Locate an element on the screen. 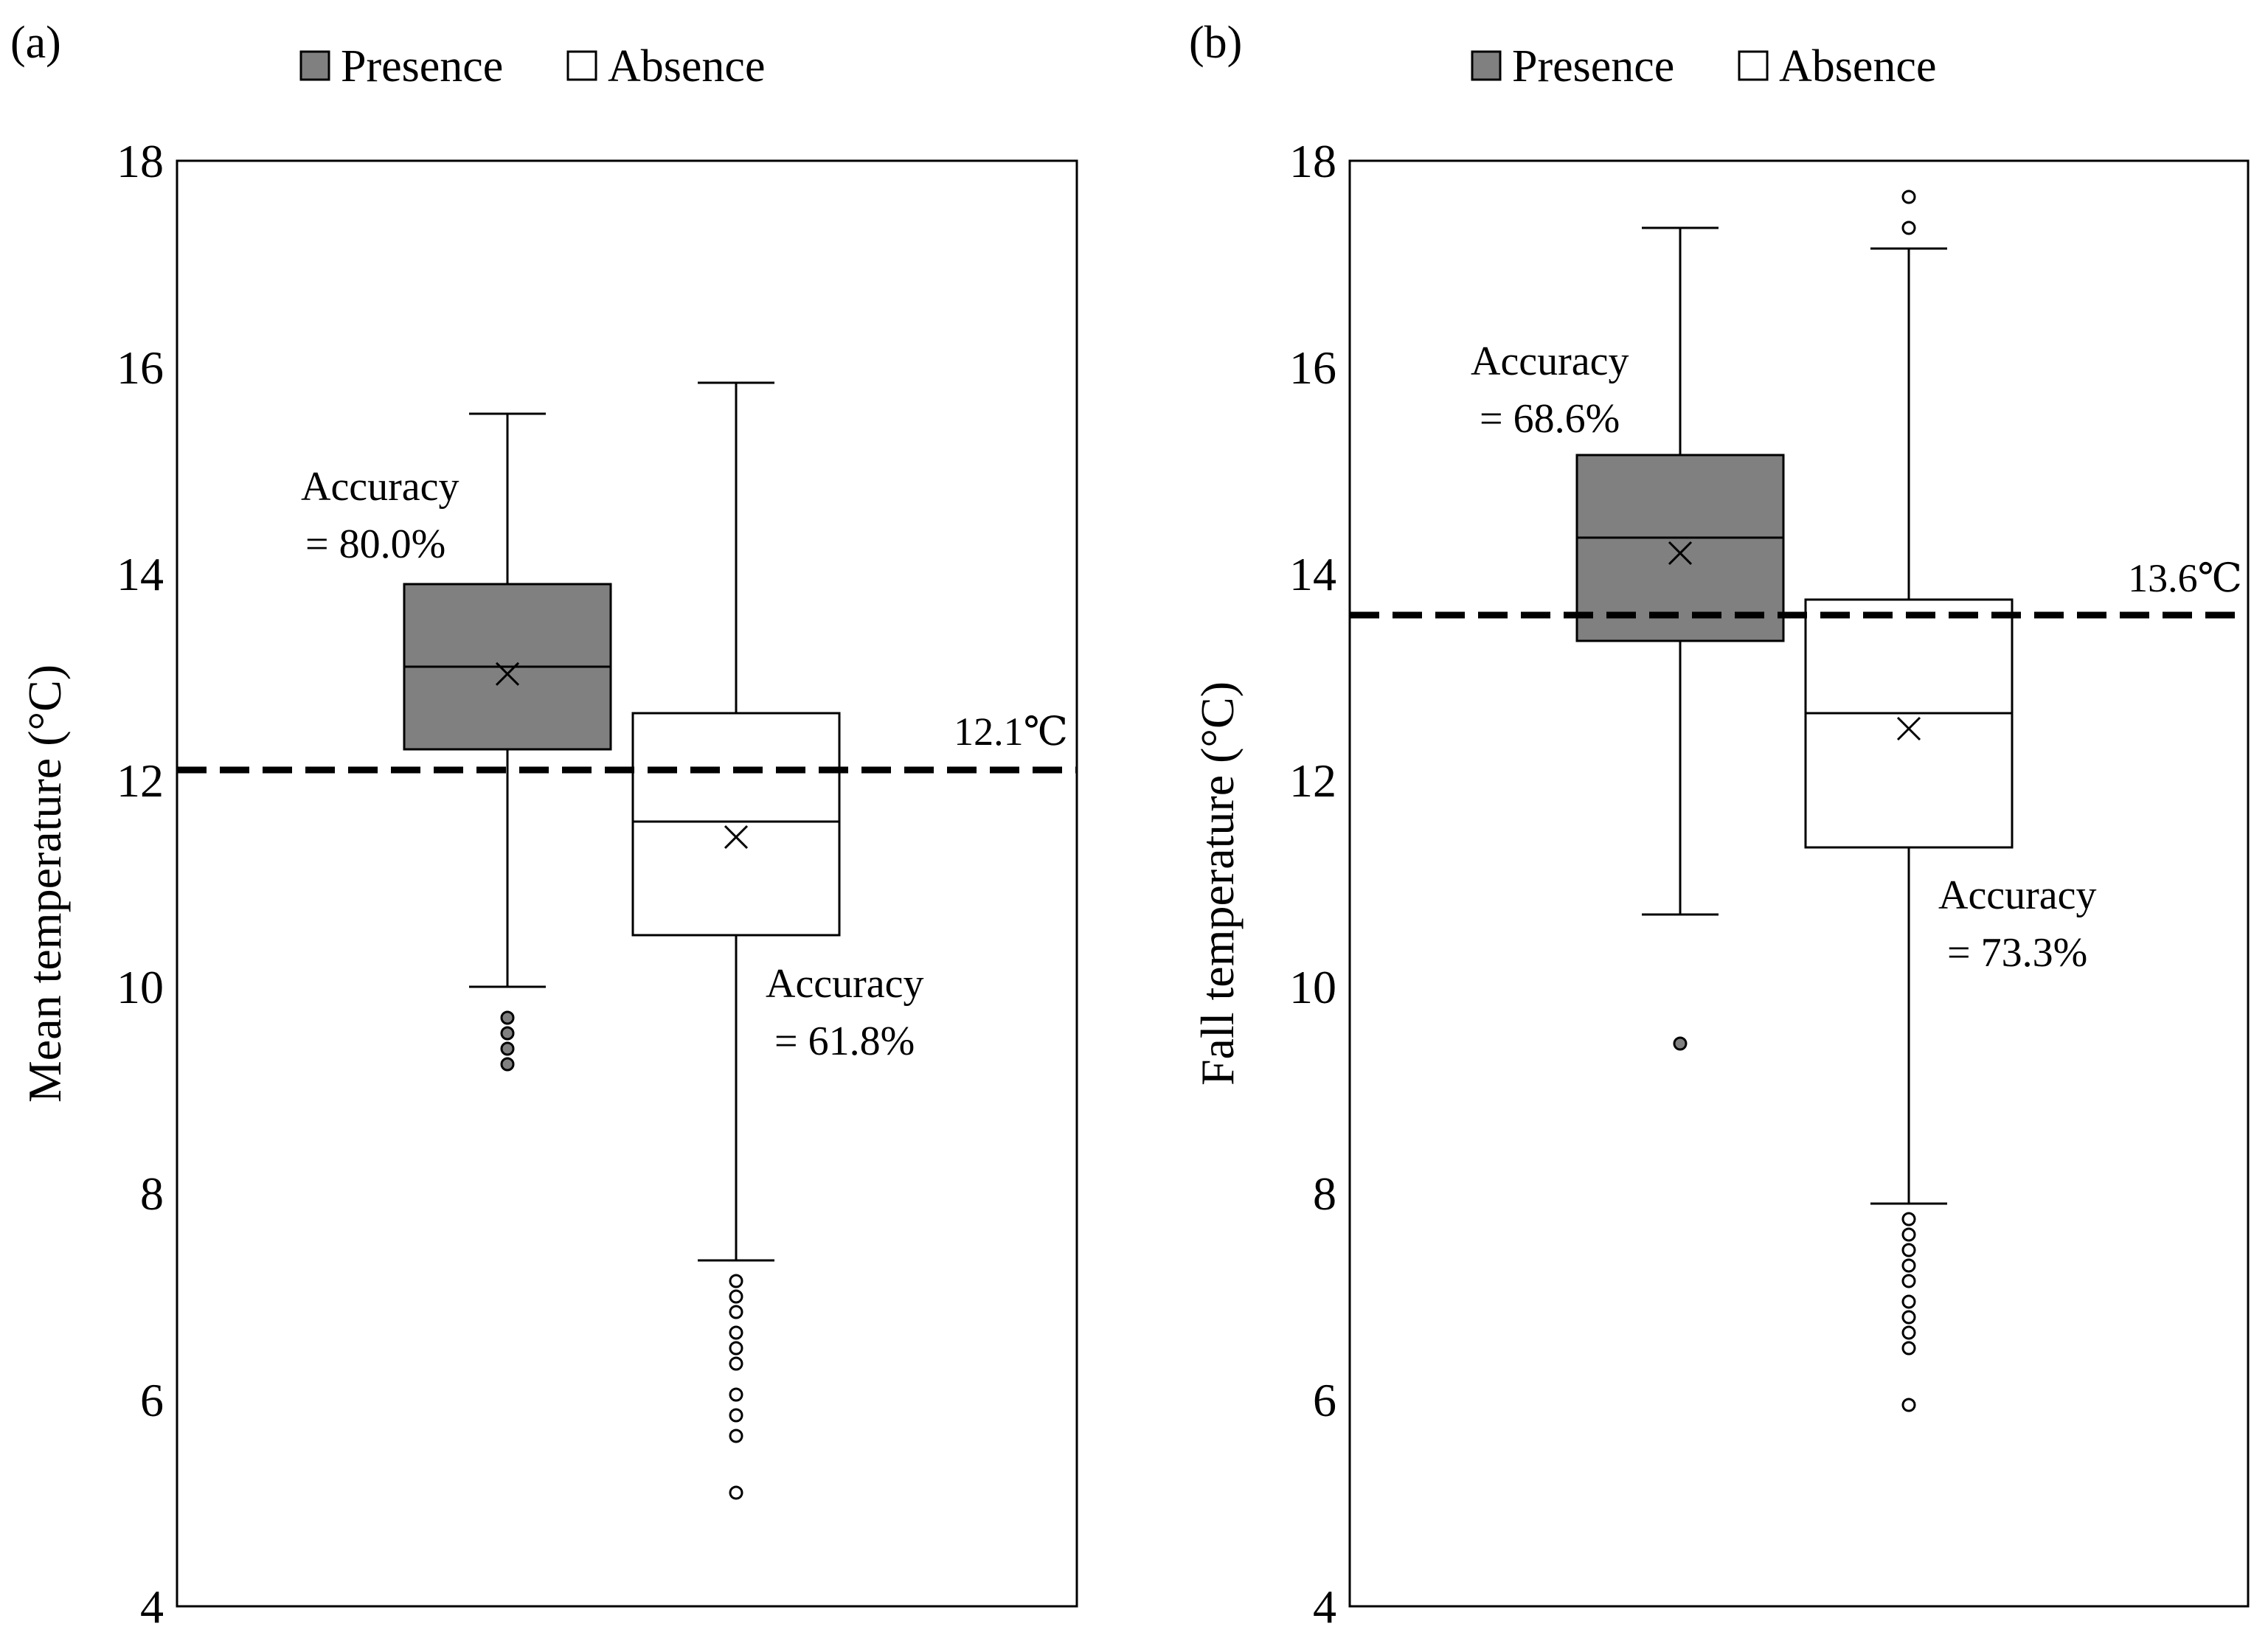 This screenshot has height=1638, width=2268. threshold-group: 12.1℃ is located at coordinates (627, 742).